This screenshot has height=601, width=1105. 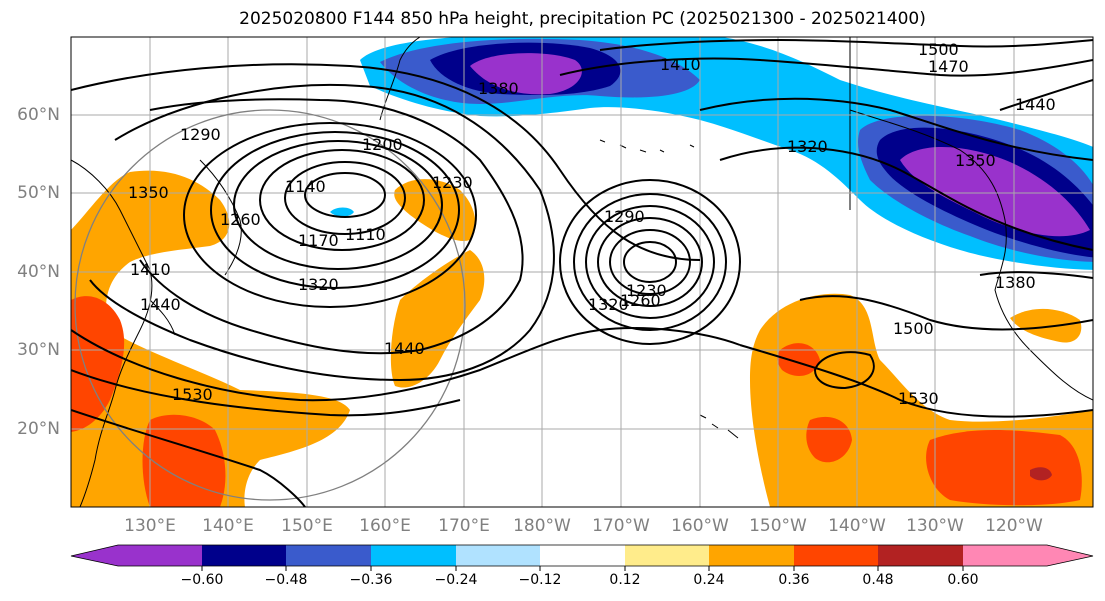 What do you see at coordinates (540, 580) in the screenshot?
I see `colorbar-tick-label: −0.12` at bounding box center [540, 580].